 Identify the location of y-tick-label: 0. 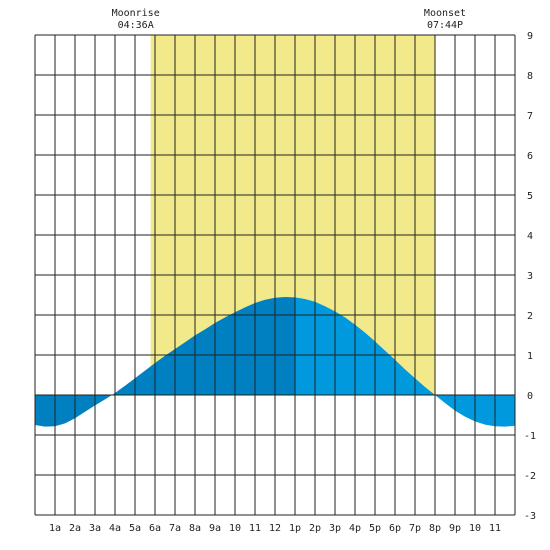
(530, 396).